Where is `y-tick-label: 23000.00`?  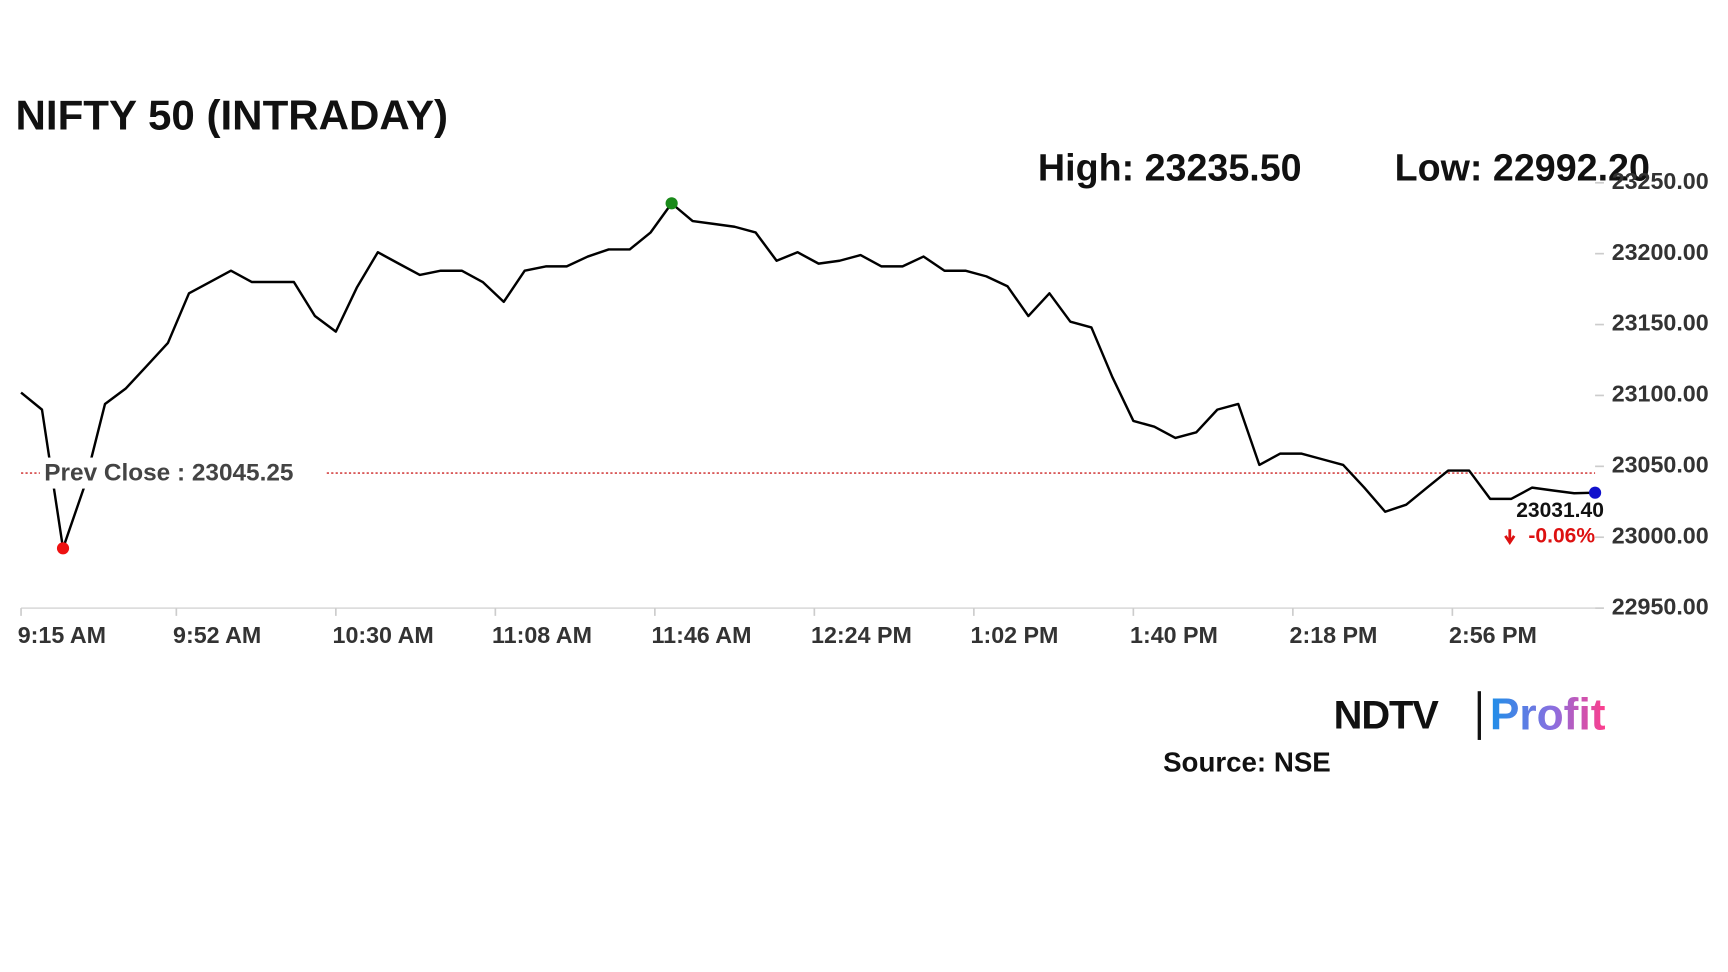 y-tick-label: 23000.00 is located at coordinates (1660, 535).